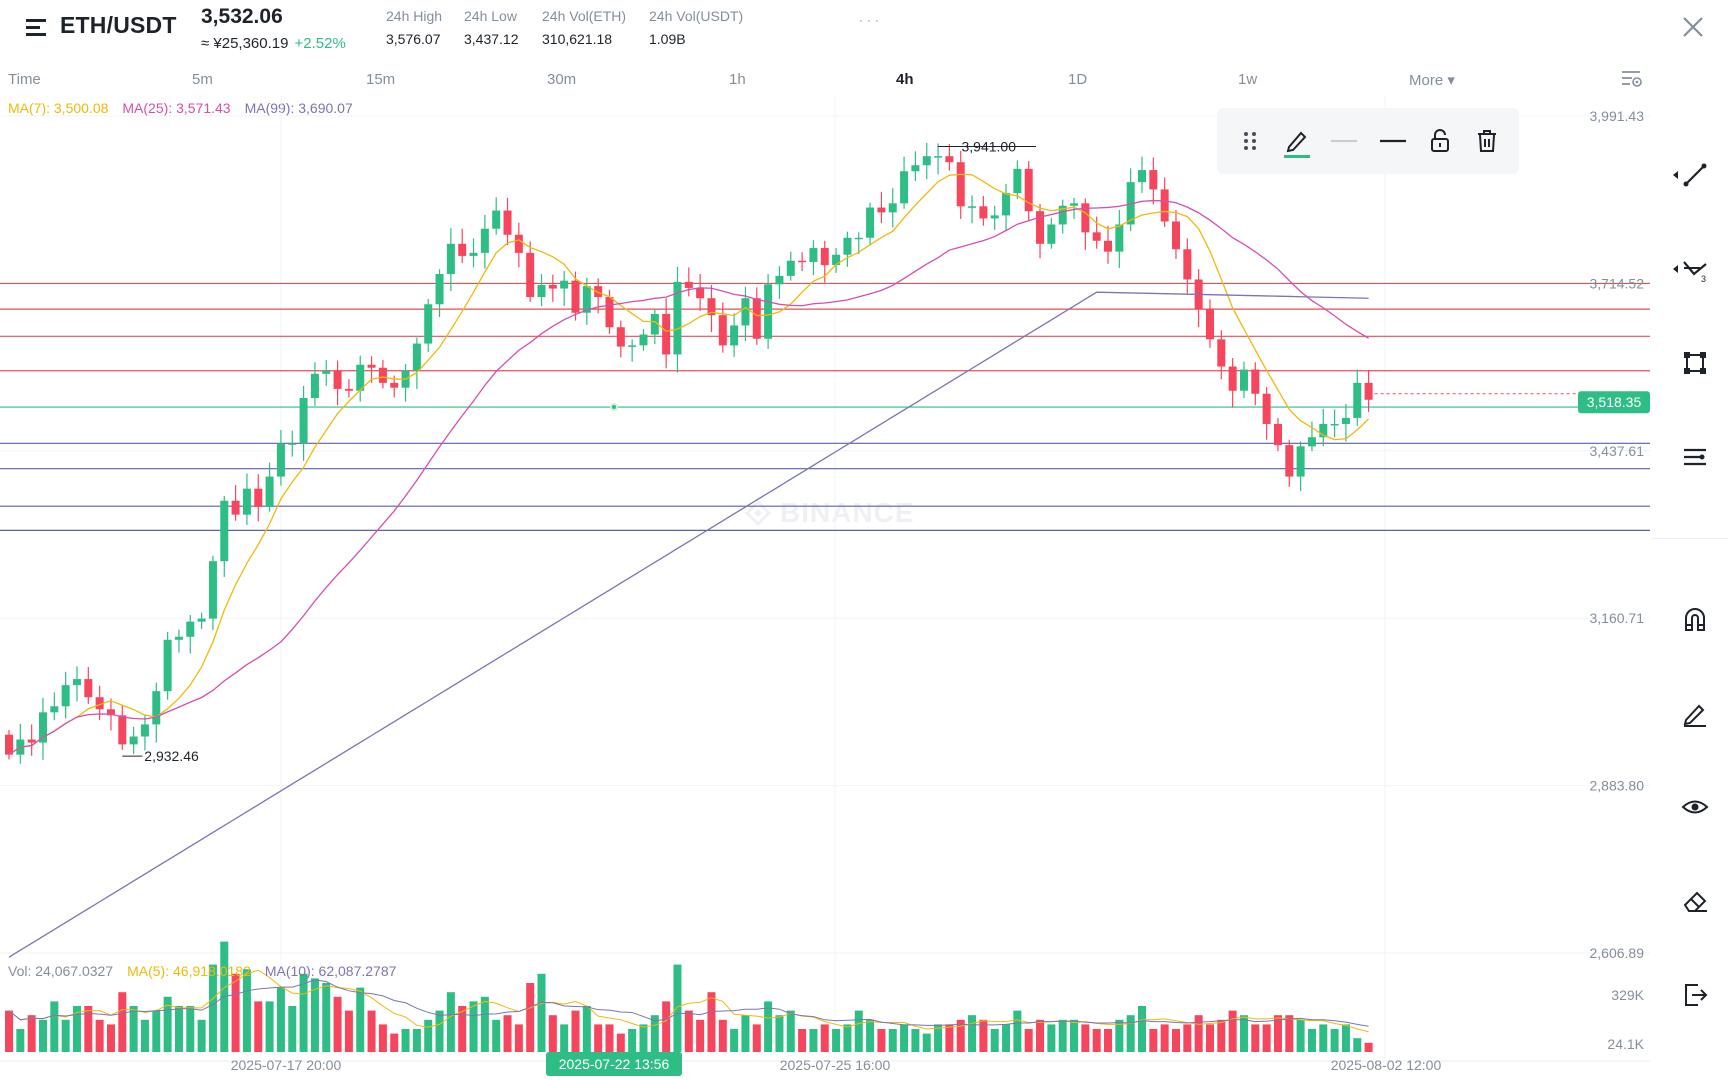 The height and width of the screenshot is (1080, 1728). Describe the element at coordinates (1693, 27) in the screenshot. I see `close-icon` at that location.